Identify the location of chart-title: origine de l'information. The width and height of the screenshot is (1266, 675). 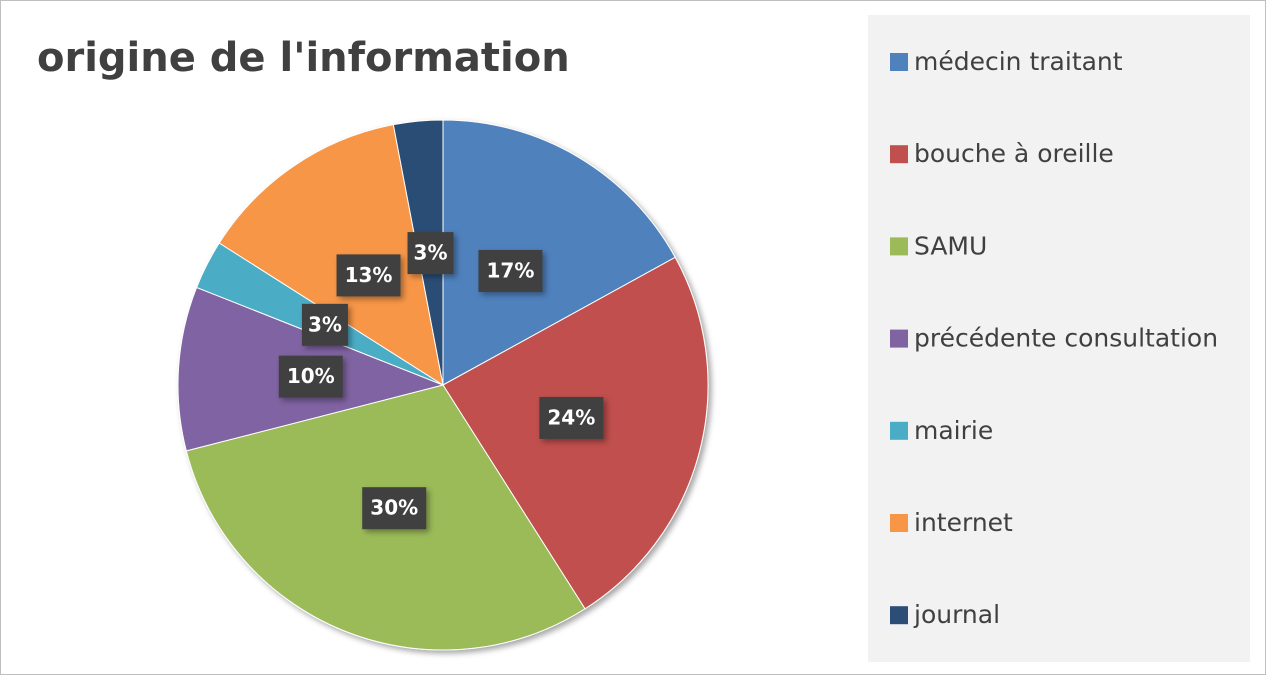
(303, 58).